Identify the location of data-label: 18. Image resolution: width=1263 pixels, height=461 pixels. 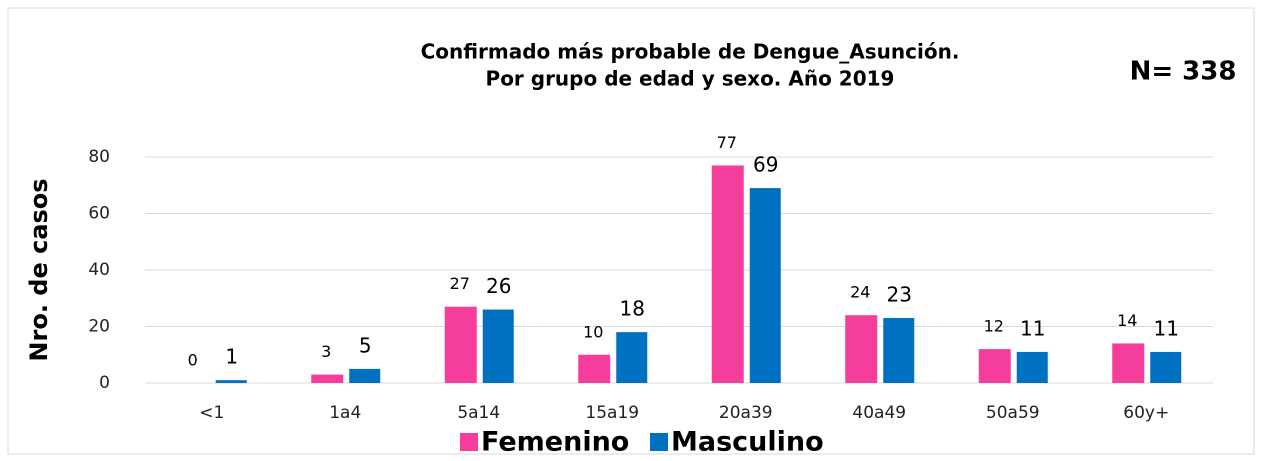
(632, 309).